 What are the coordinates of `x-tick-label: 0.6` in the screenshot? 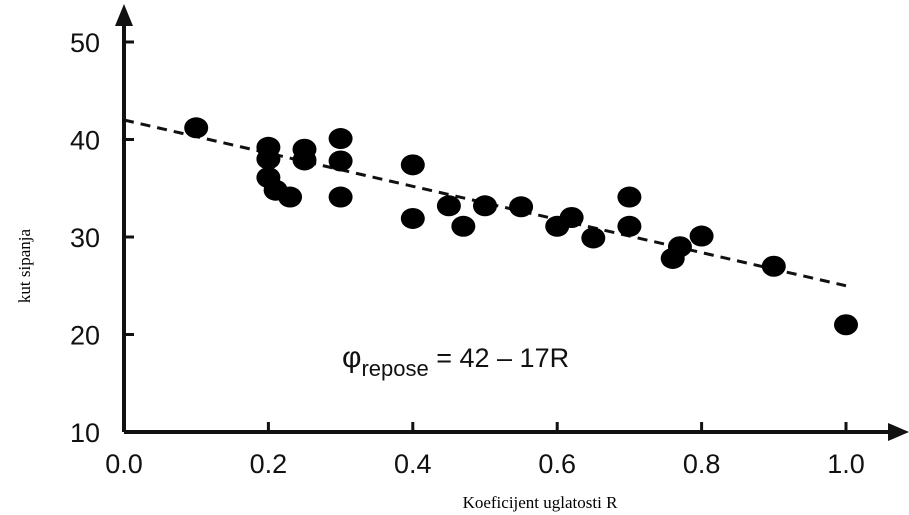 It's located at (557, 464).